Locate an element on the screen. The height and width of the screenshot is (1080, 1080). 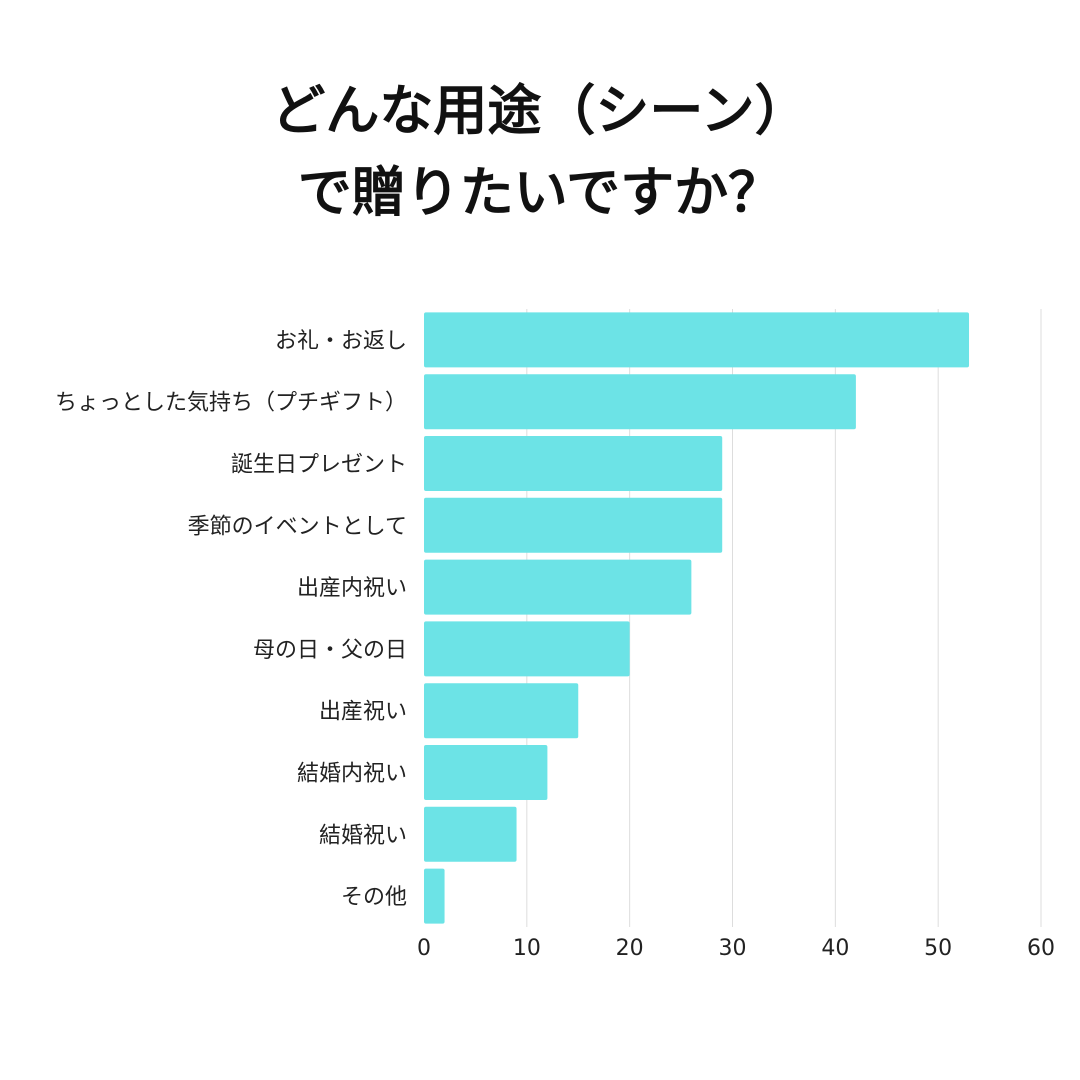
category-label: 誕生日プレゼント is located at coordinates (319, 465).